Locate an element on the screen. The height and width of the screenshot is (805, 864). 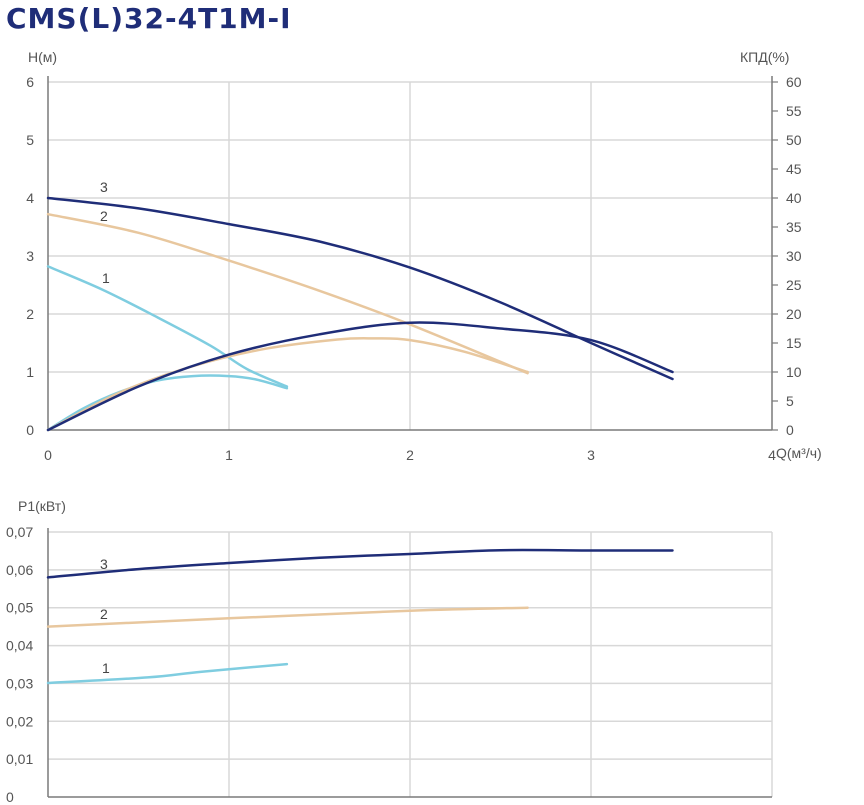
x-tick-label: 1 is located at coordinates (229, 455).